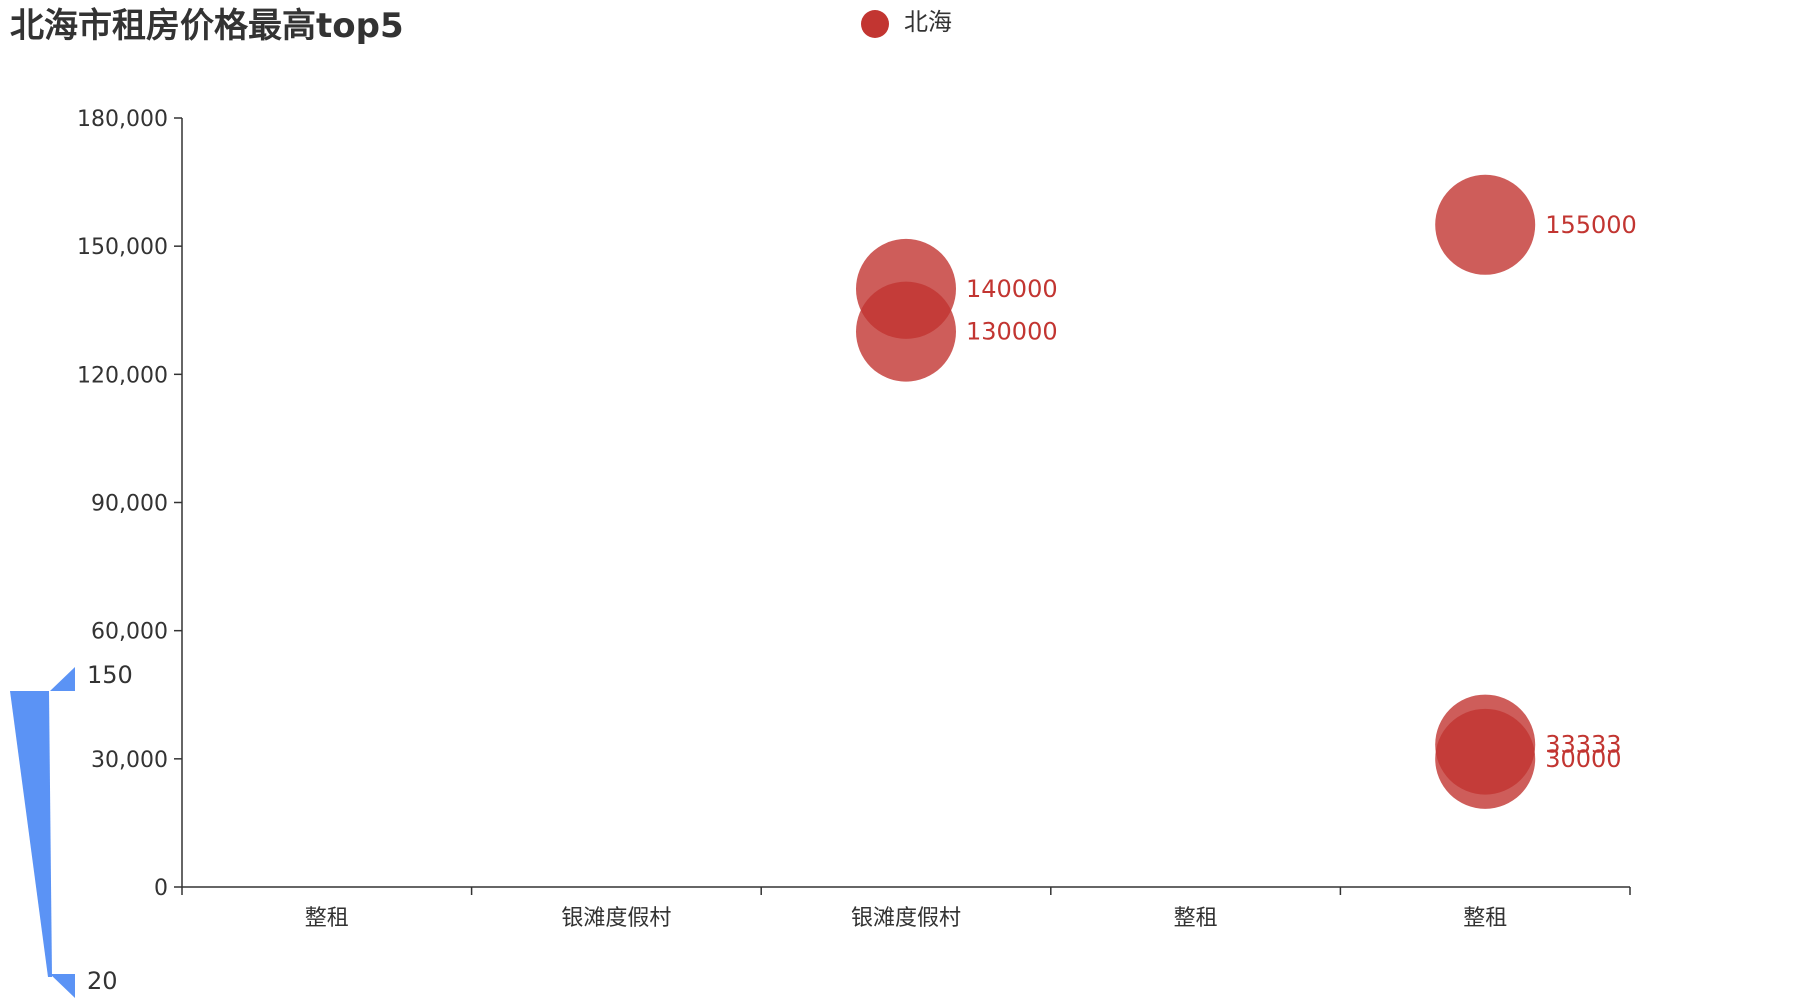 The image size is (1800, 1000). Describe the element at coordinates (129, 760) in the screenshot. I see `y-tick-label: 30,000` at that location.